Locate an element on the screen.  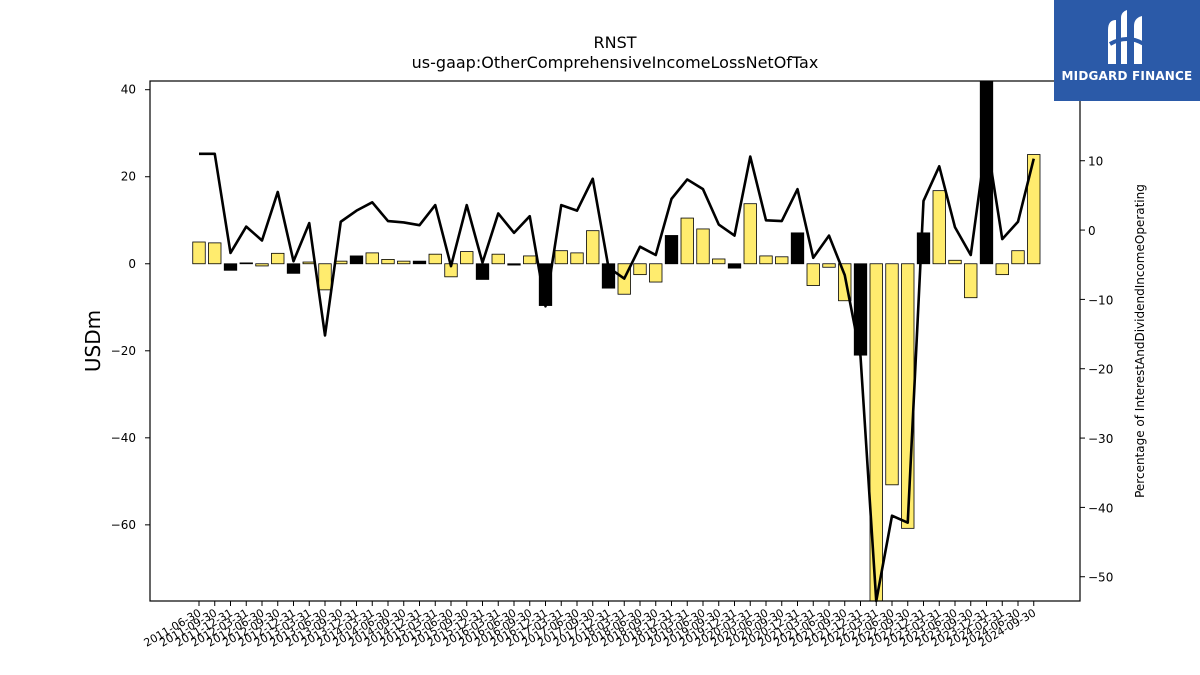
y2-tick-label: −20 is located at coordinates (1100, 370).